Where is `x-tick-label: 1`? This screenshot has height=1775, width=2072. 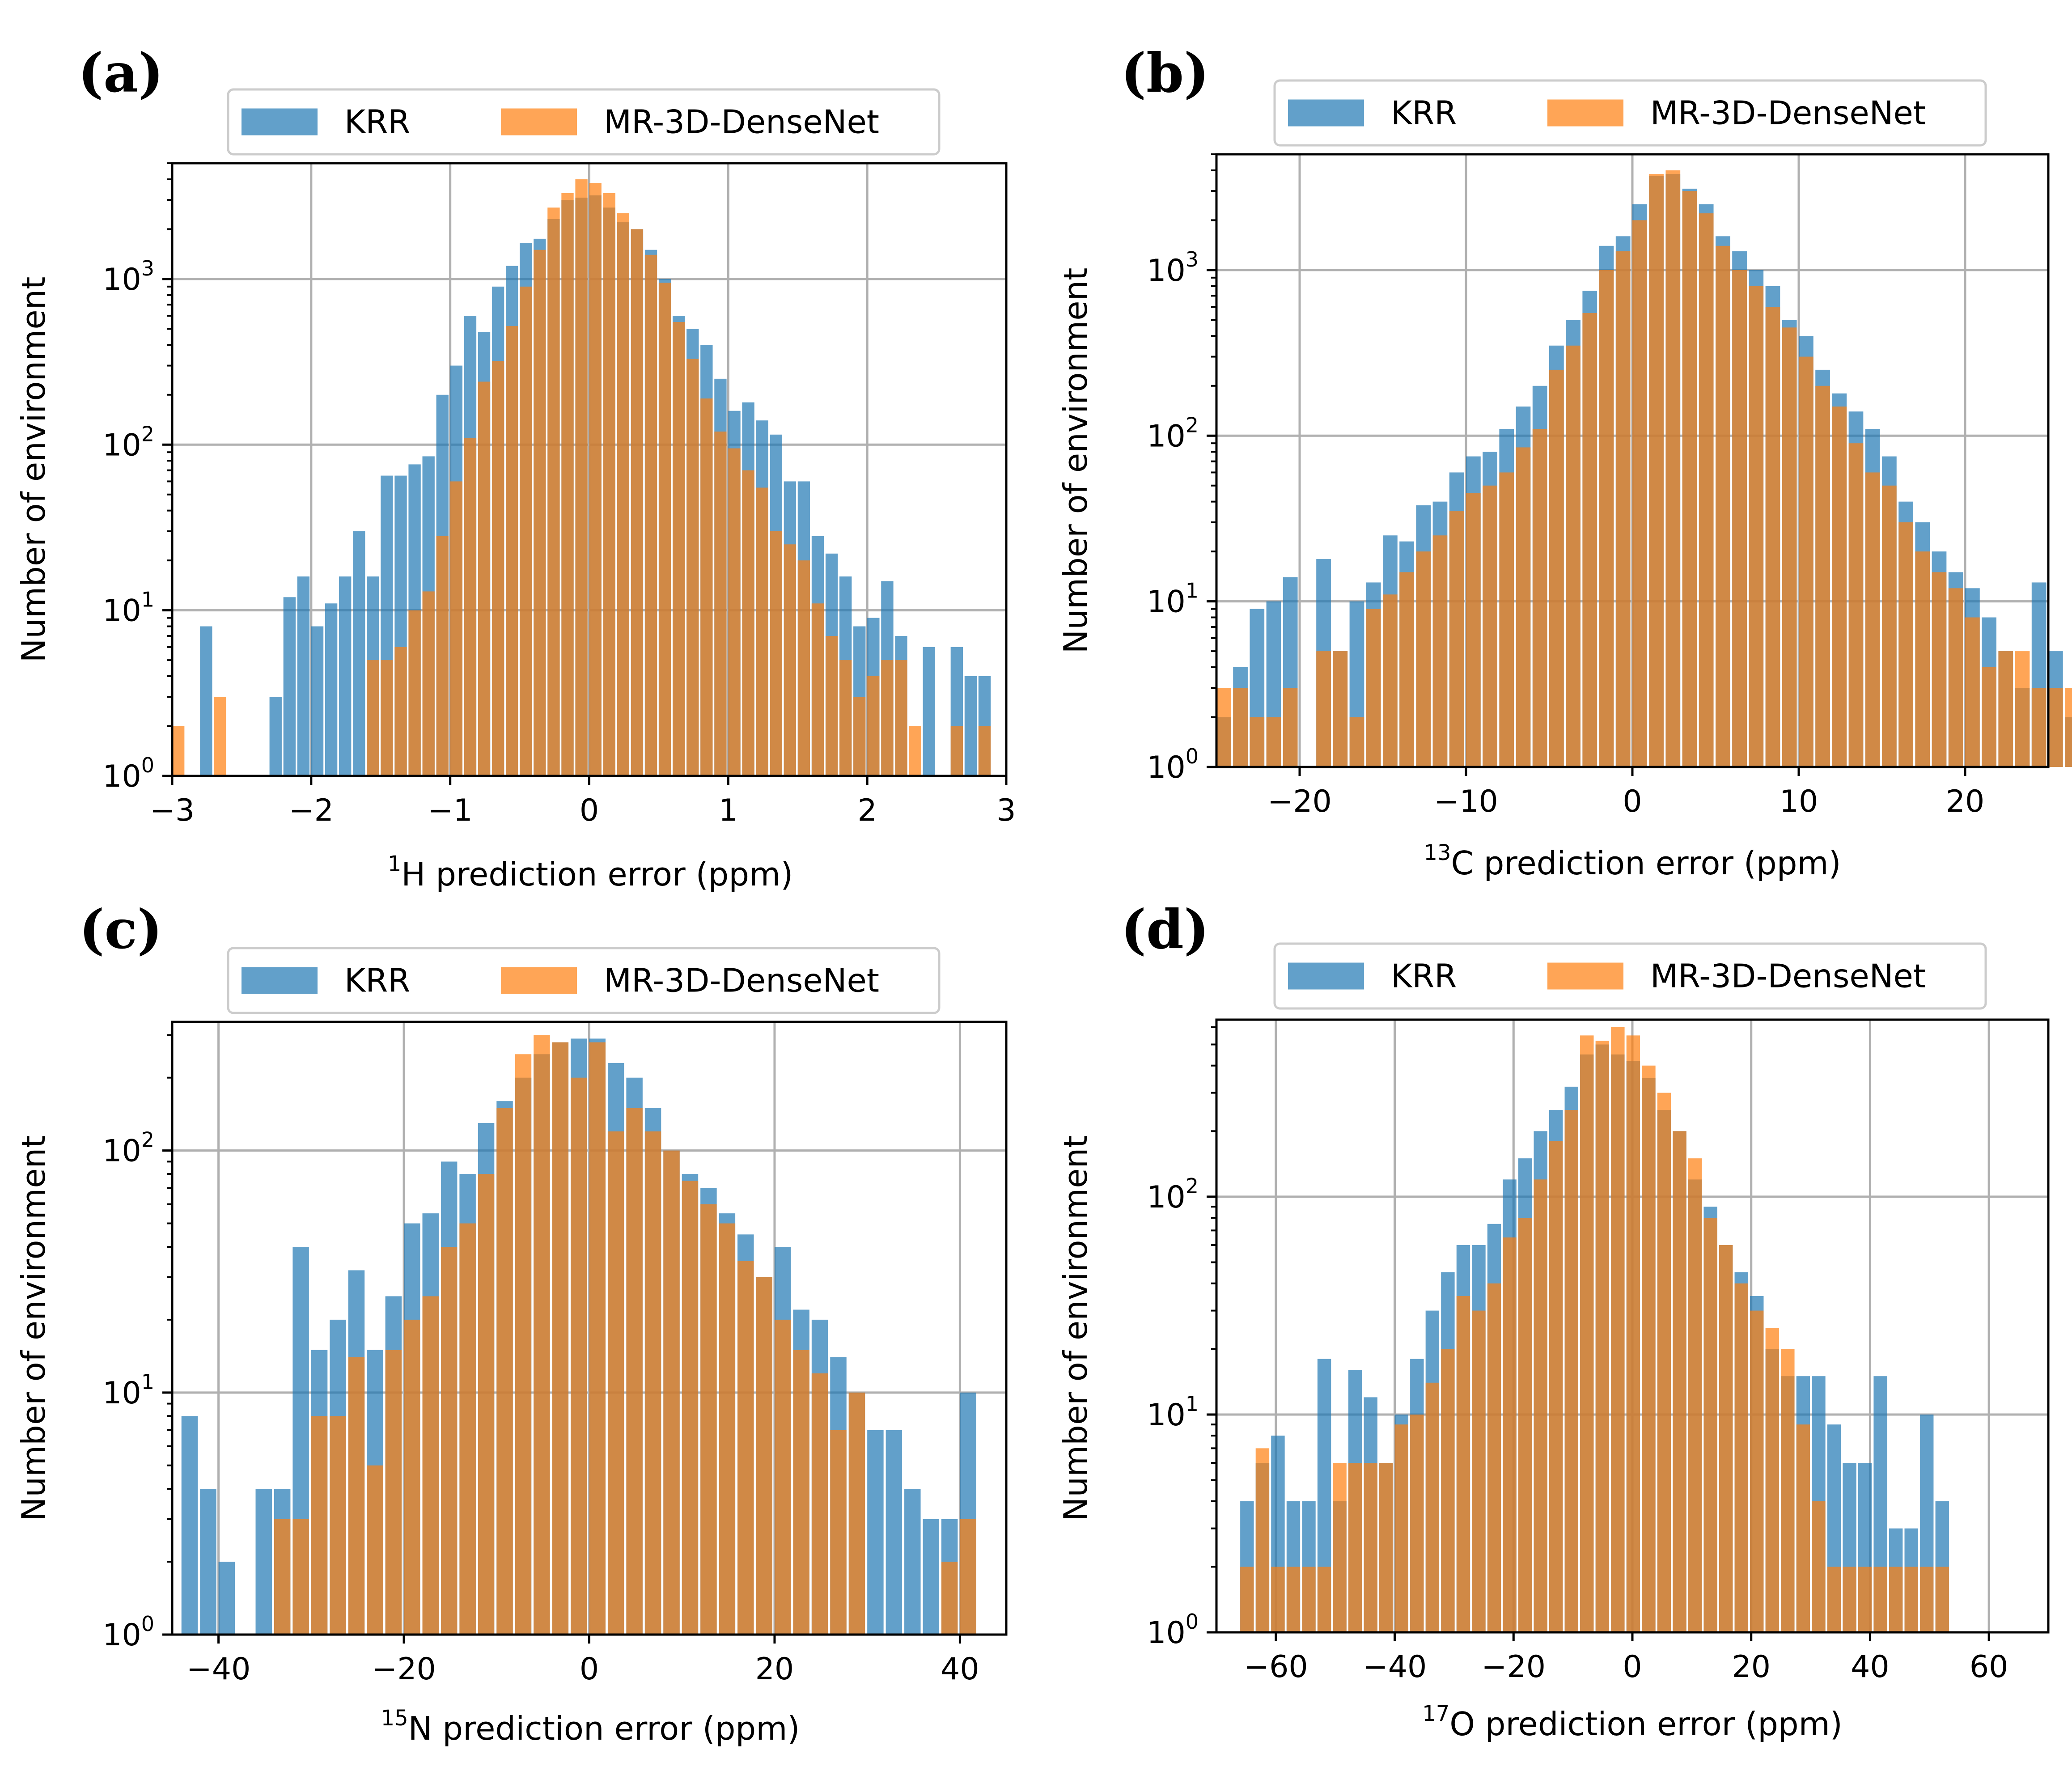 x-tick-label: 1 is located at coordinates (728, 810).